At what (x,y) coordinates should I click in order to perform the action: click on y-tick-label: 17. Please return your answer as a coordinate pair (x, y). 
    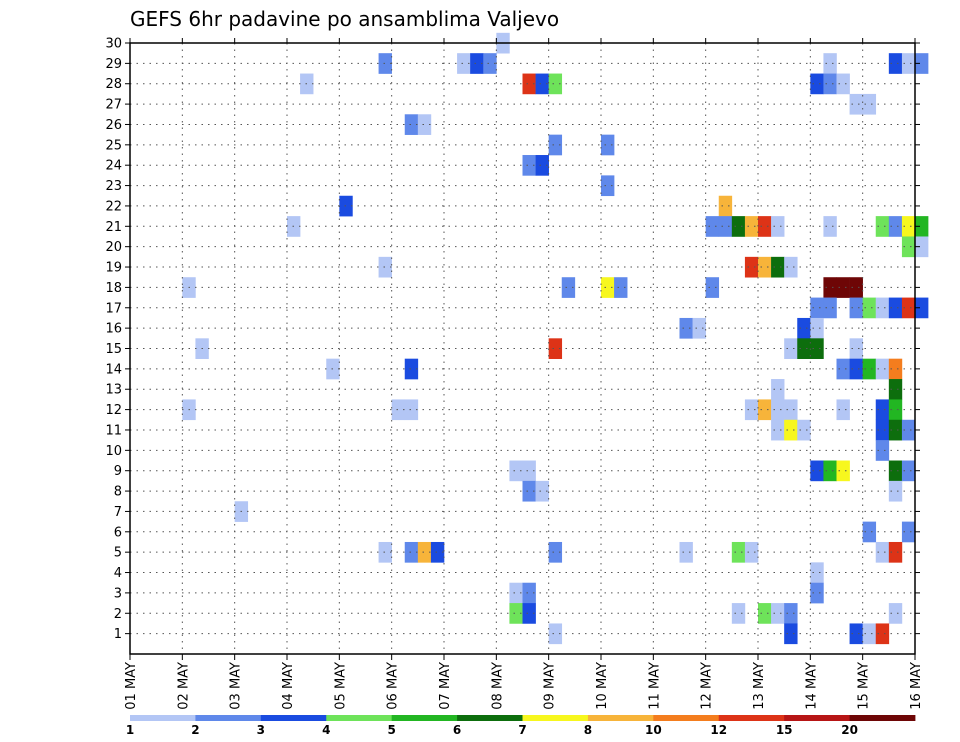
    Looking at the image, I should click on (113, 308).